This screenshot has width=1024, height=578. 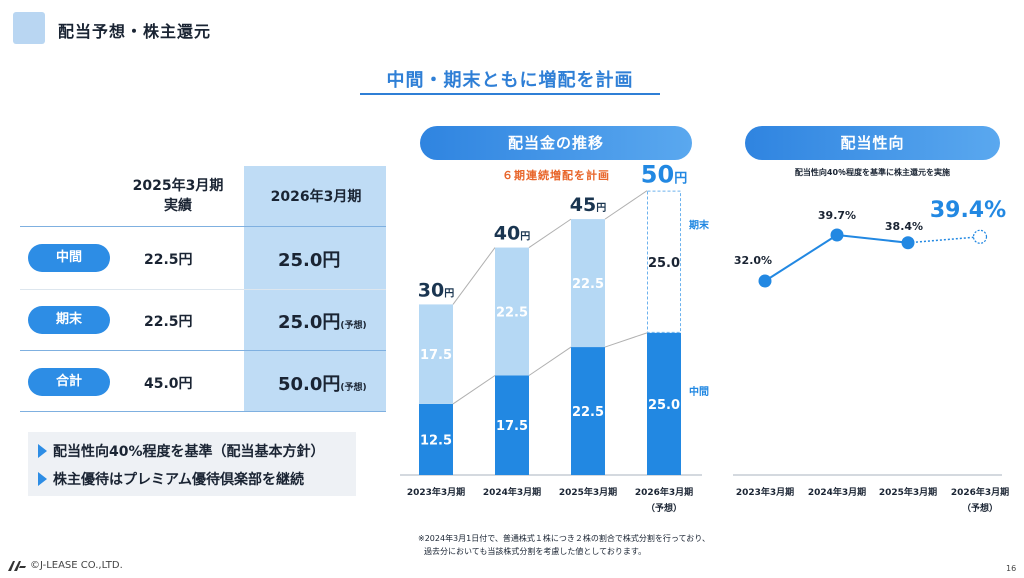 What do you see at coordinates (535, 551) in the screenshot?
I see `footnote-line: 過去分においても当該株式分割を考慮した値としております。` at bounding box center [535, 551].